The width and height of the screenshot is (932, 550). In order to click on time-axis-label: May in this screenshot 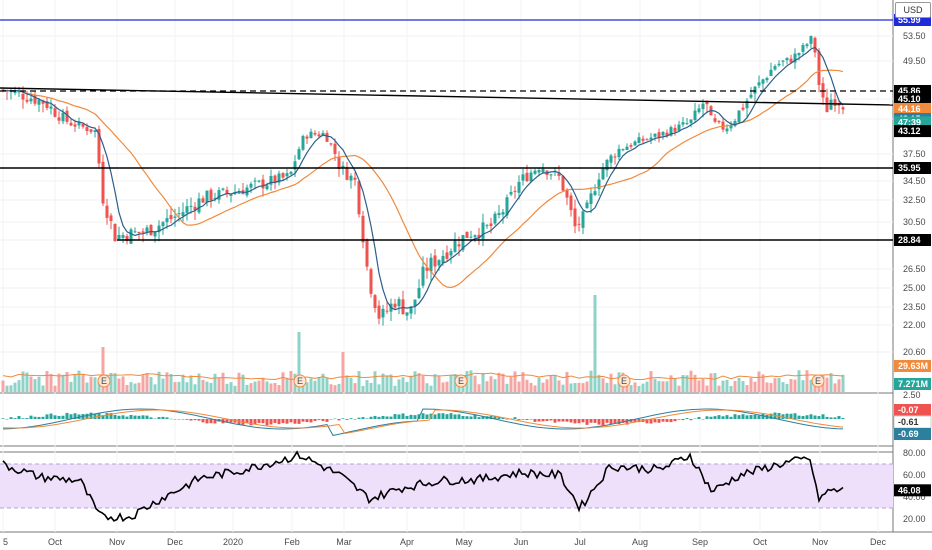, I will do `click(464, 542)`.